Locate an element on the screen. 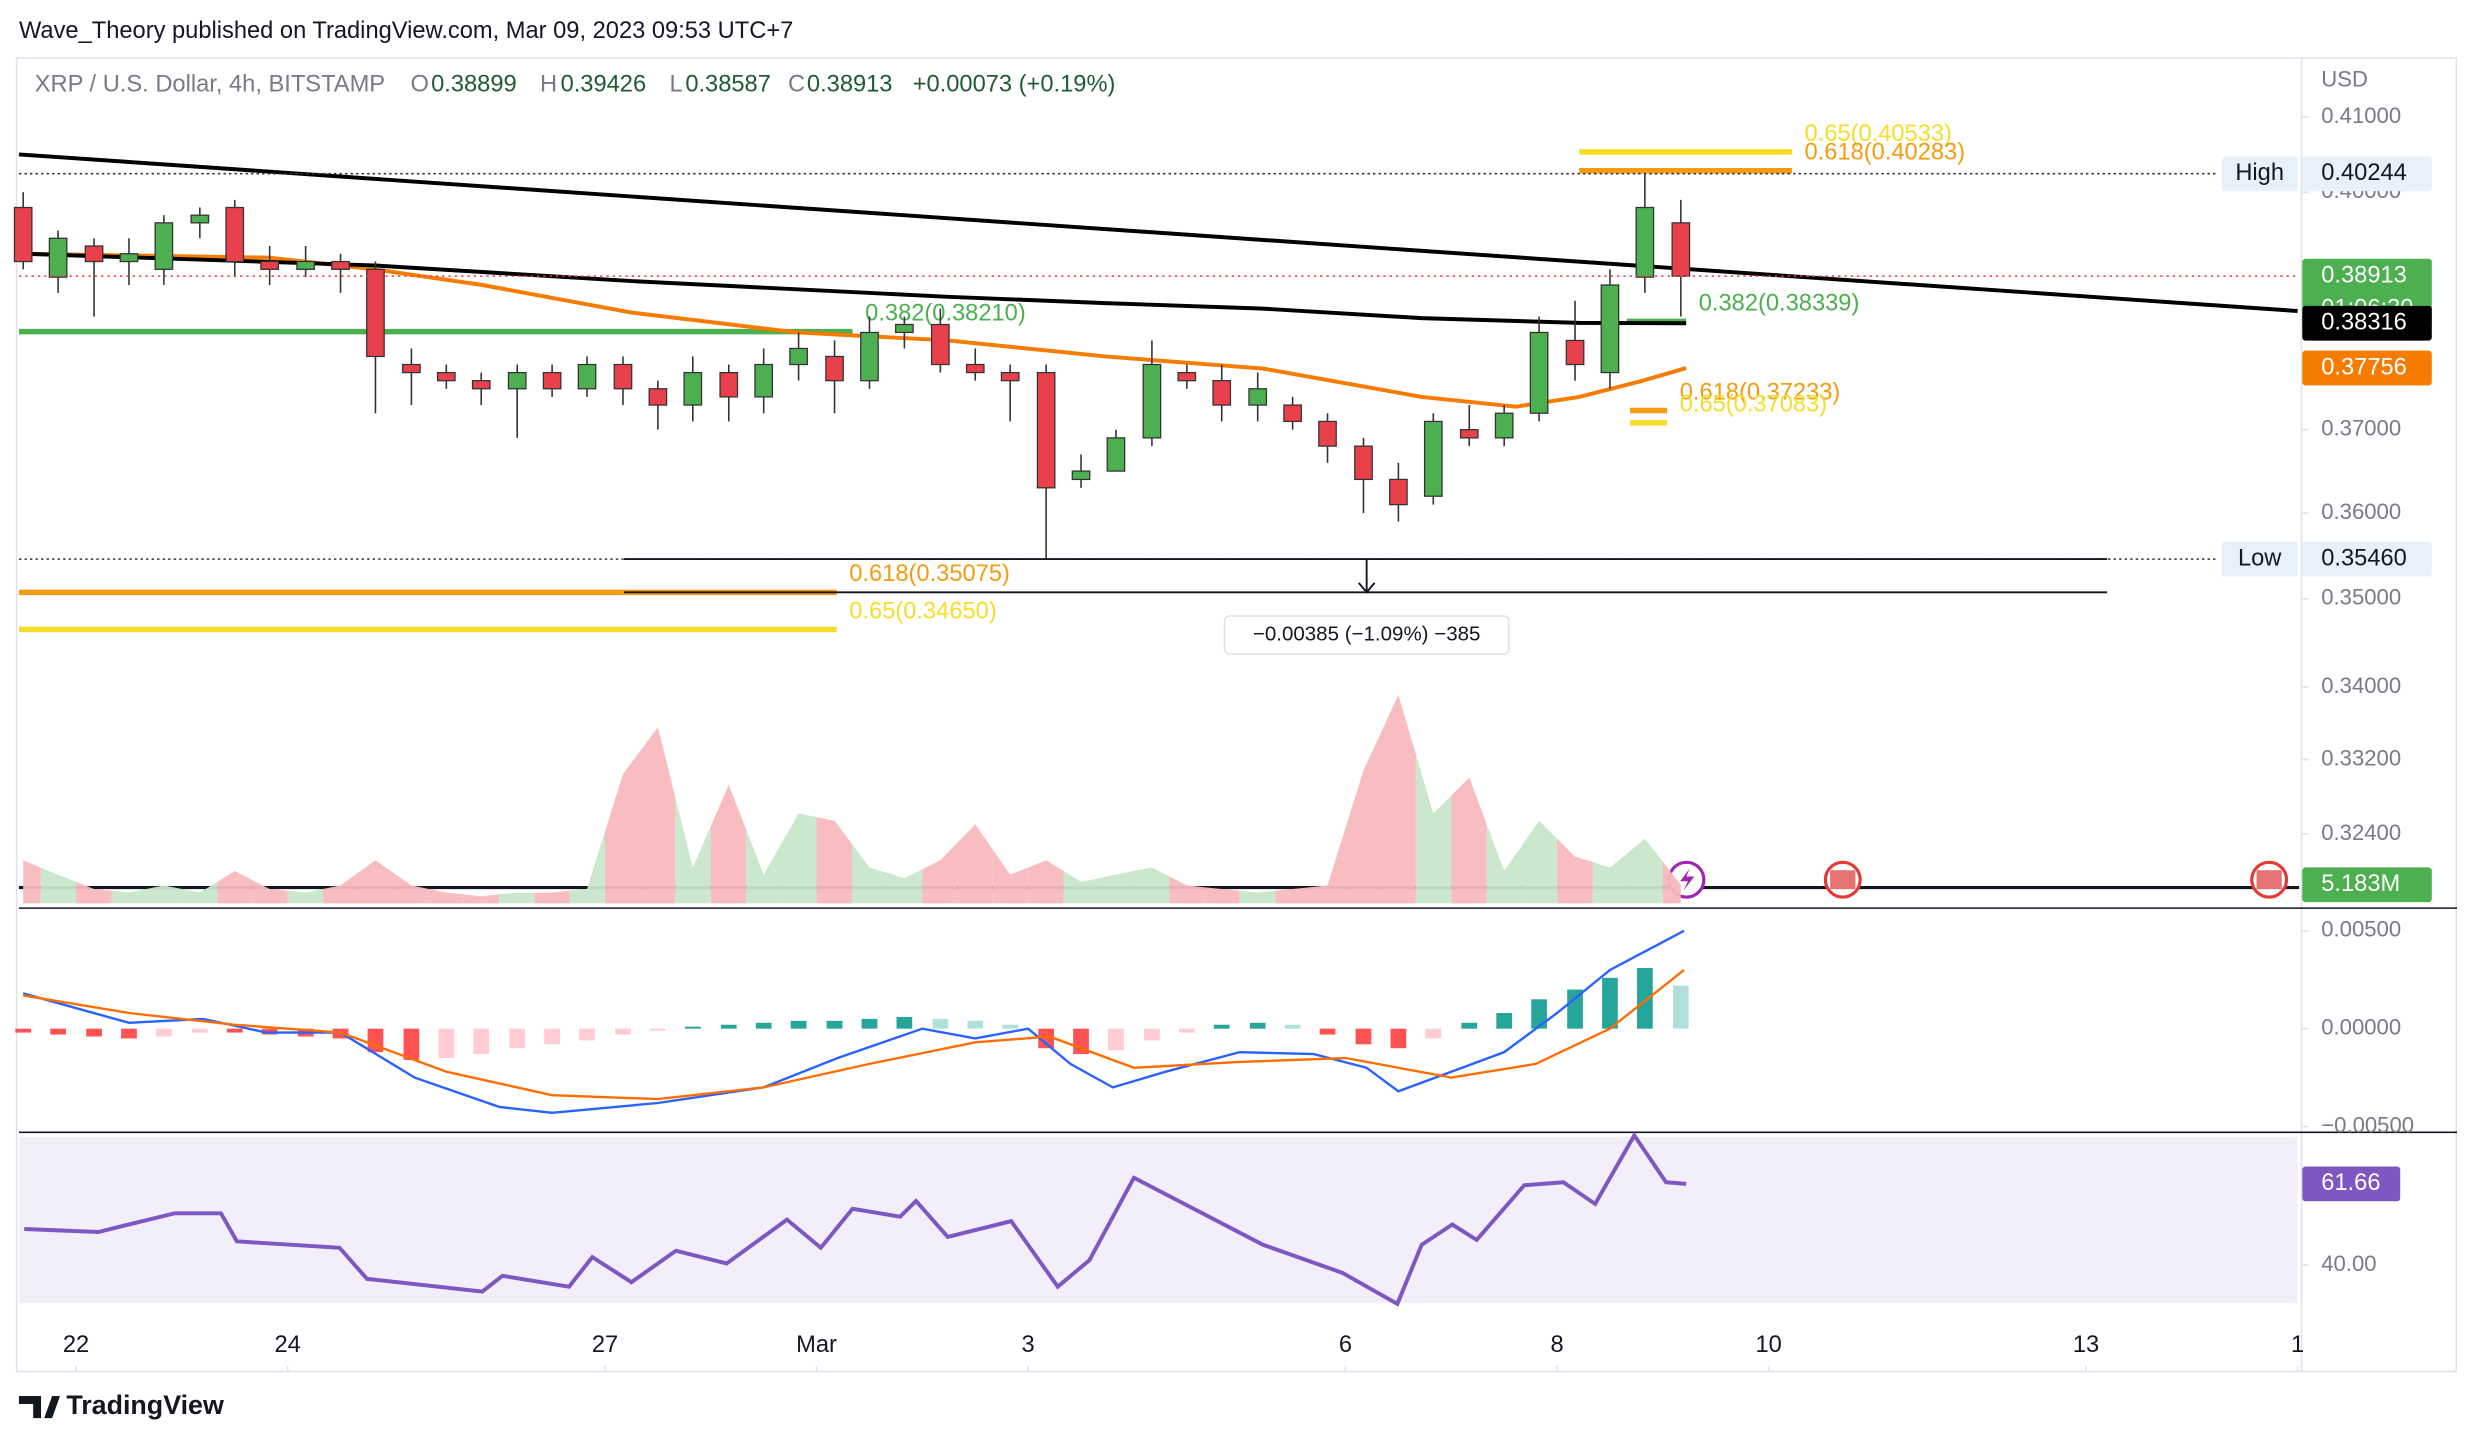  y-unit: USD is located at coordinates (2344, 79).